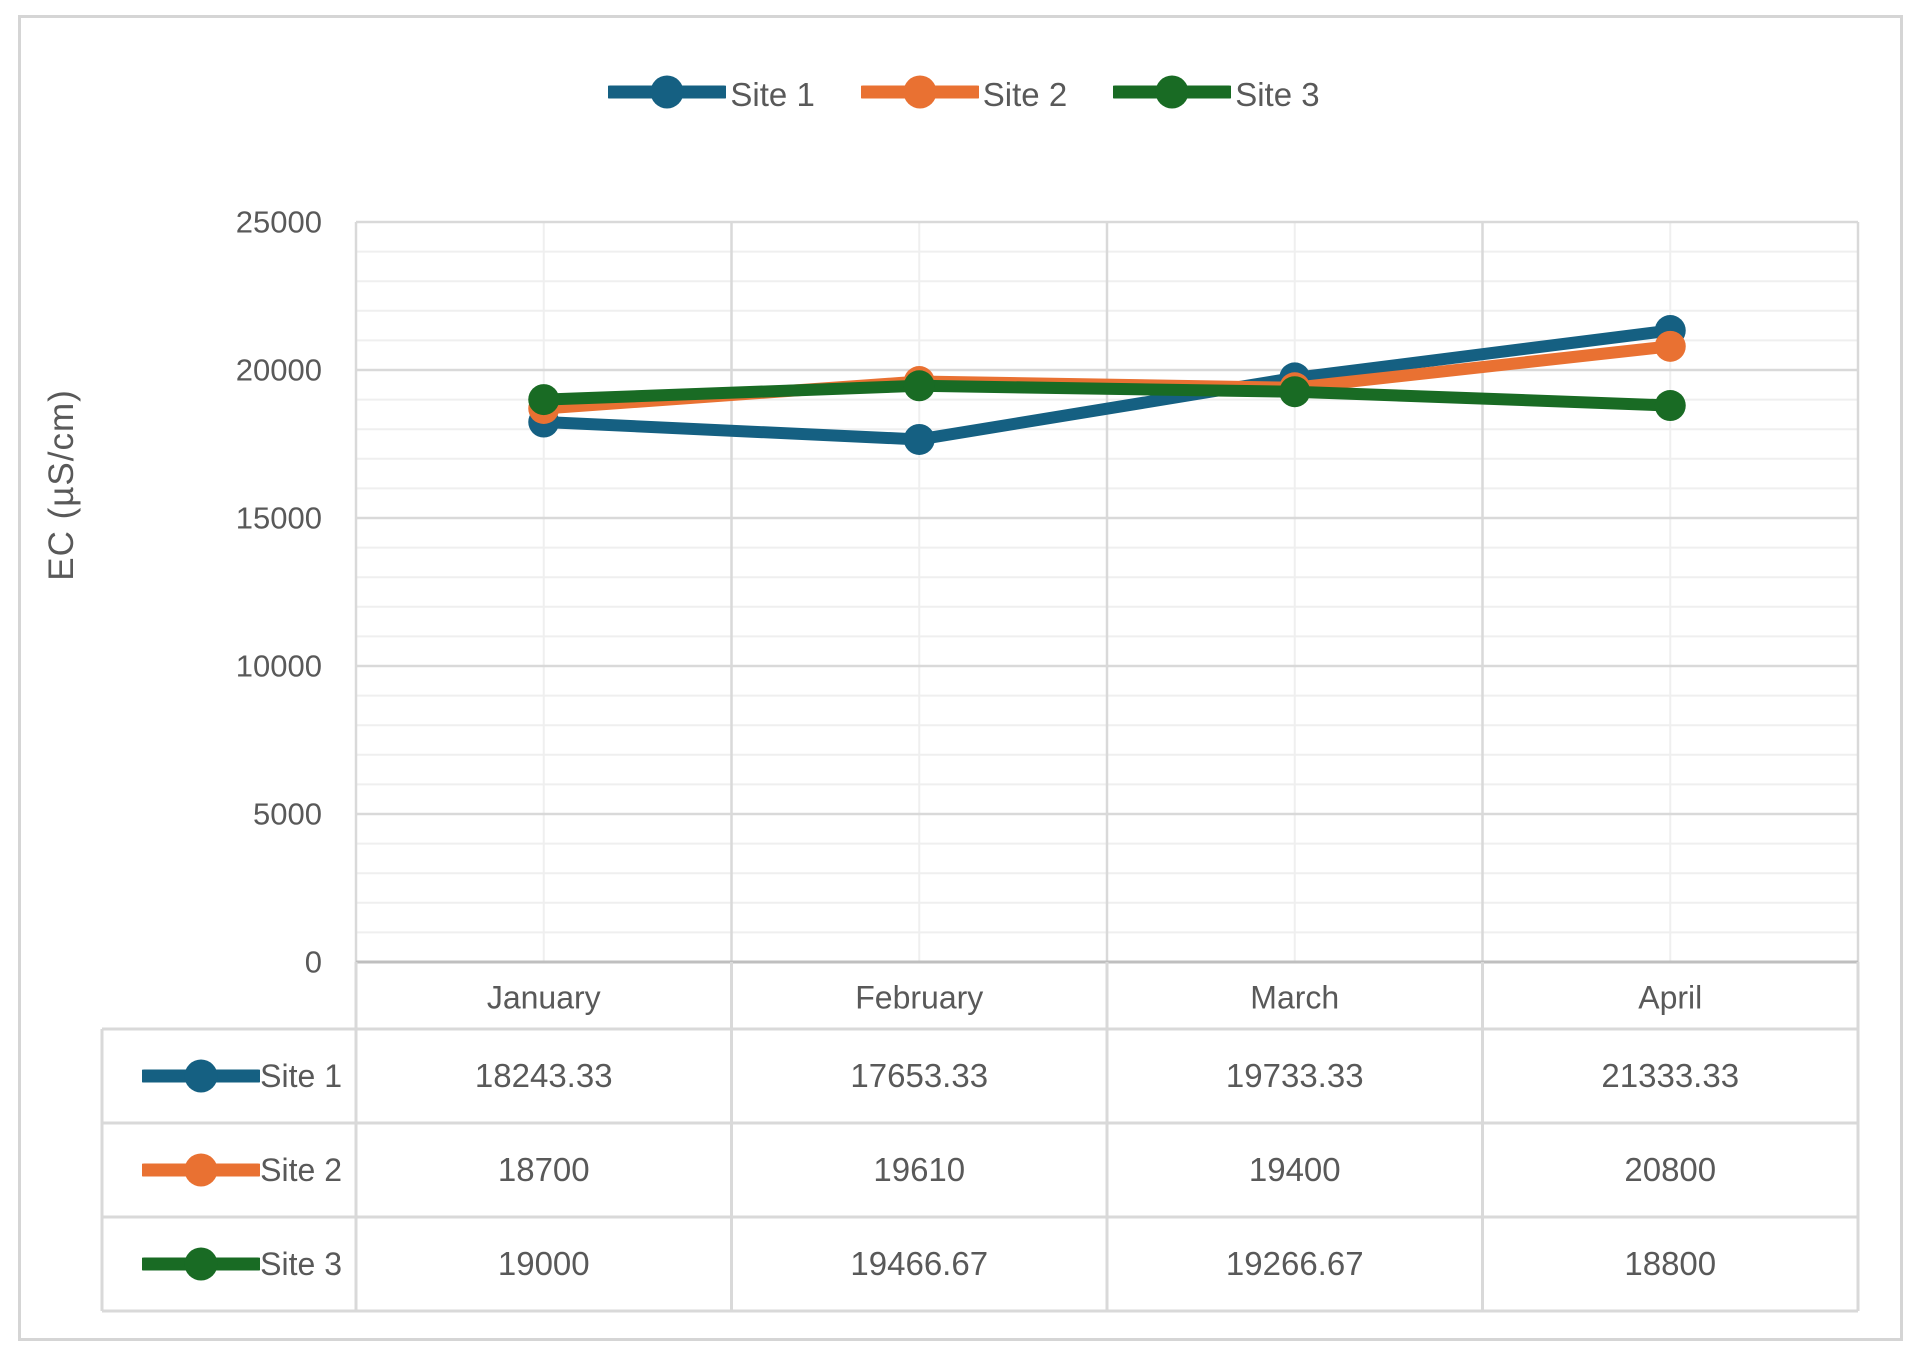 The image size is (1928, 1366). I want to click on y-tick-label-15000: 15000, so click(278, 518).